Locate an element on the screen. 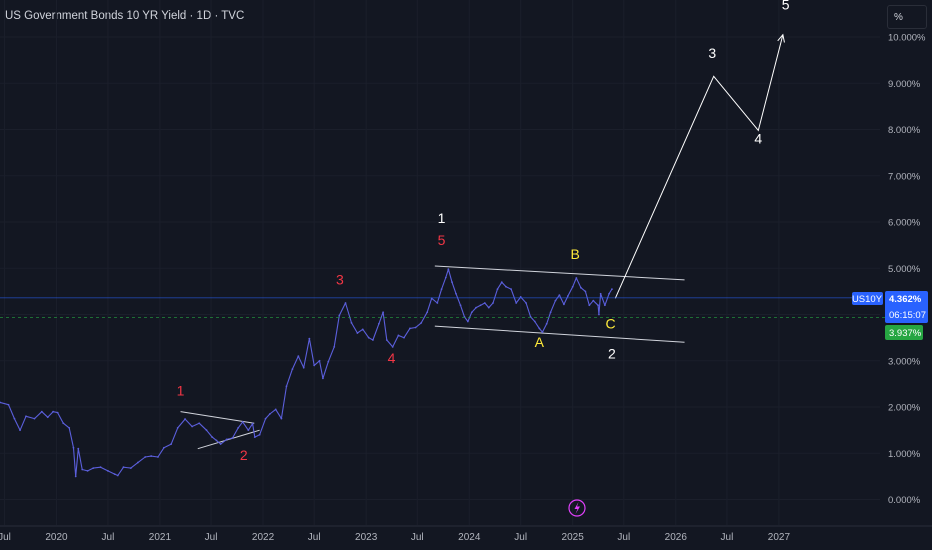 Image resolution: width=932 pixels, height=550 pixels. level-tag-value: 3.937% is located at coordinates (905, 333).